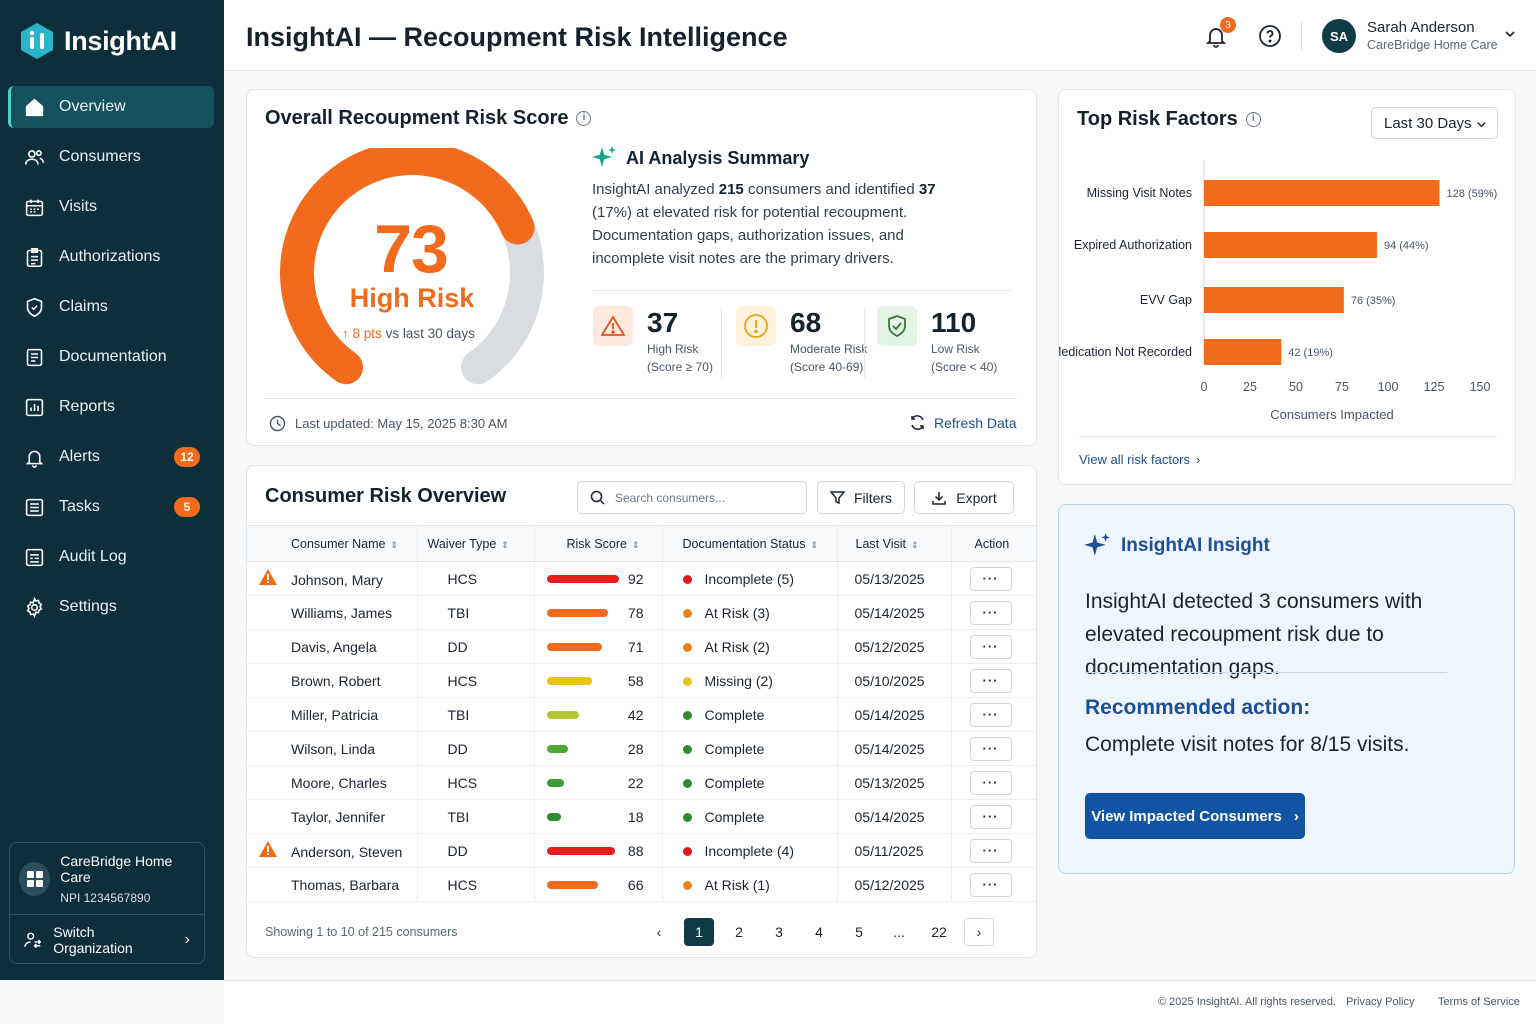 This screenshot has height=1024, width=1536. What do you see at coordinates (111, 557) in the screenshot?
I see `sidebar-item-audit-log: Audit Log` at bounding box center [111, 557].